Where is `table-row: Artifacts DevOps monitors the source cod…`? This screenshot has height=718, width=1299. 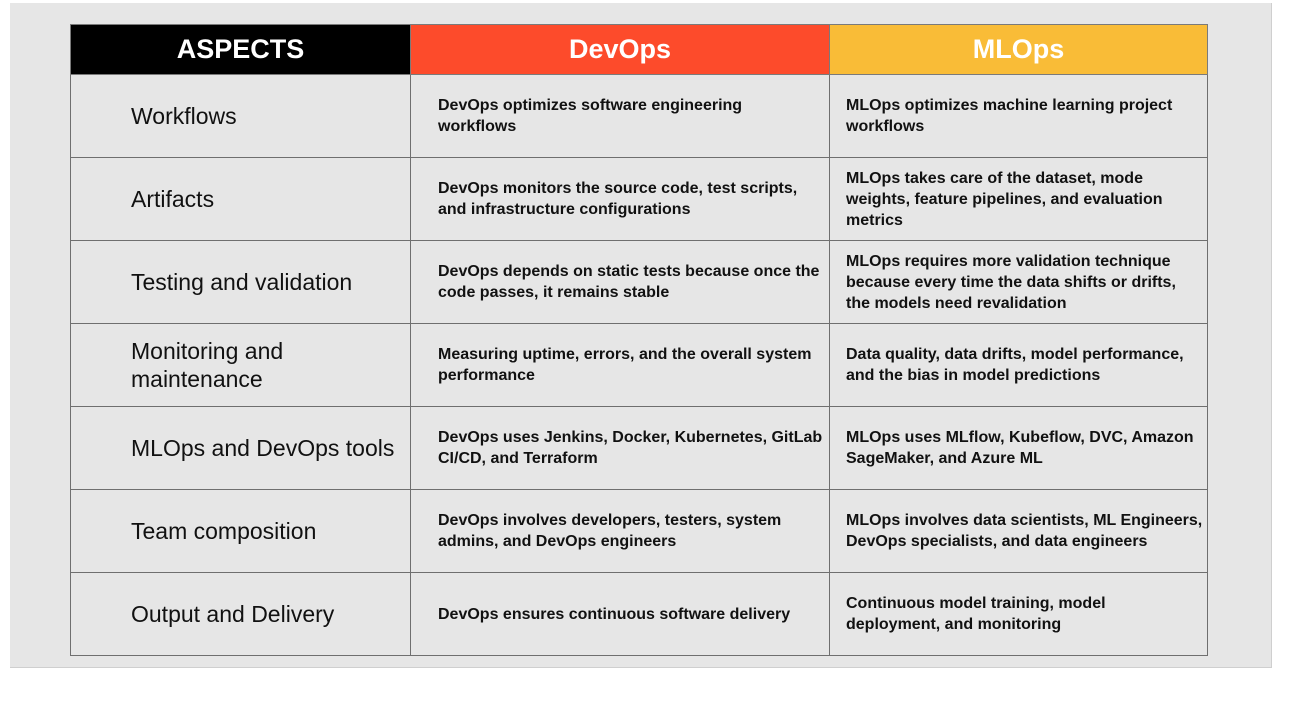 table-row: Artifacts DevOps monitors the source cod… is located at coordinates (639, 199).